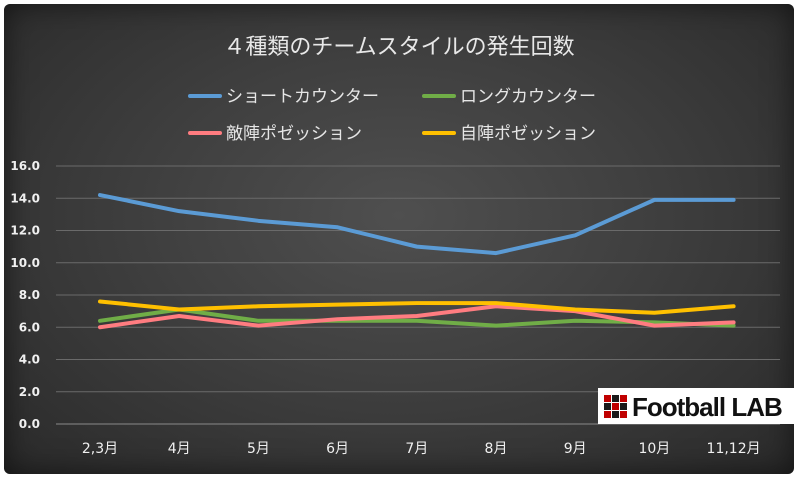 This screenshot has height=481, width=800. I want to click on logo-background, so click(696, 406).